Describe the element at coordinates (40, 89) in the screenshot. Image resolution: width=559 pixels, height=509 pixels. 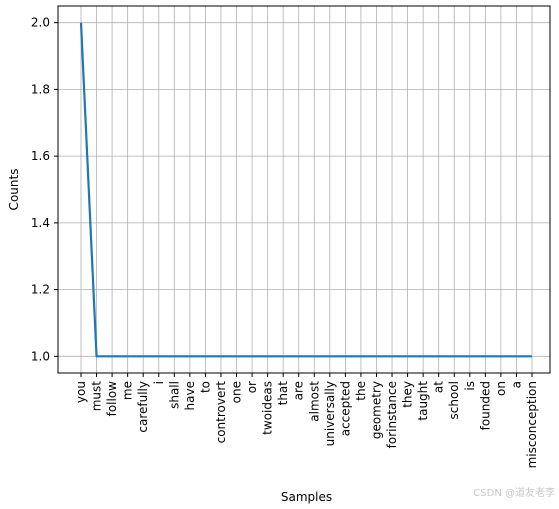
I see `y-tick-label: 1.8` at that location.